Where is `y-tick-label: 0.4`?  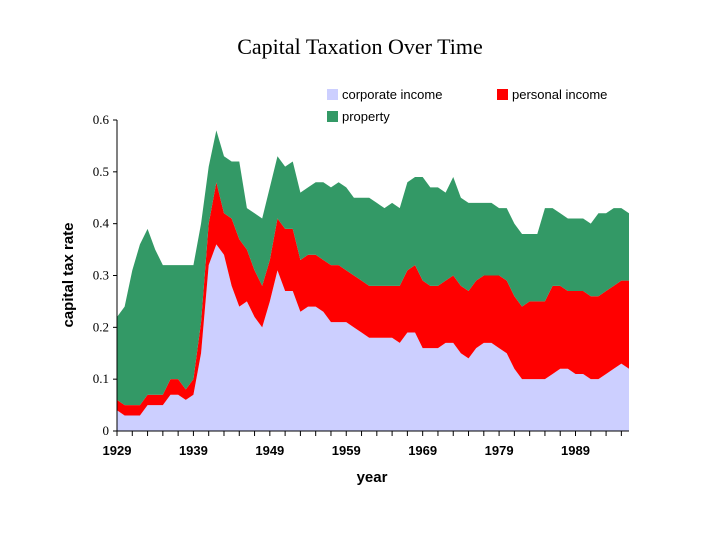
y-tick-label: 0.4 is located at coordinates (101, 223).